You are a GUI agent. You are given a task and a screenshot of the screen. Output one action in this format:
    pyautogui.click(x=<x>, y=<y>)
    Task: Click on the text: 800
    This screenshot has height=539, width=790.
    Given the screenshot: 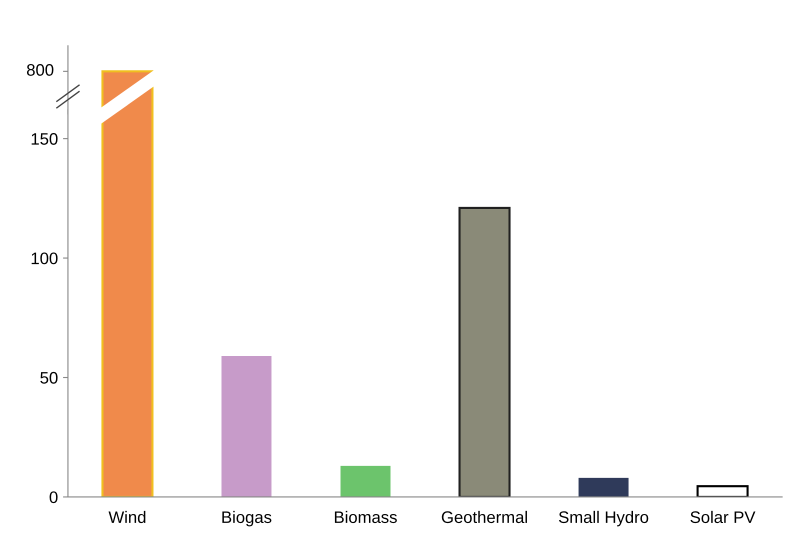 What is the action you would take?
    pyautogui.click(x=40, y=70)
    